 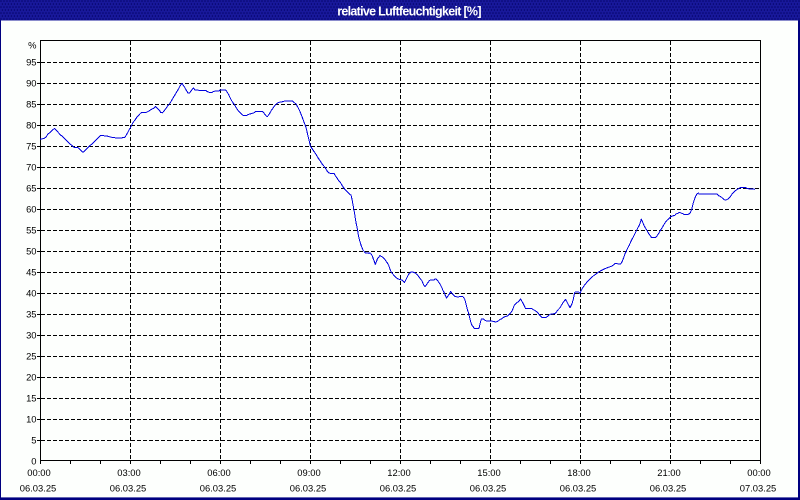 I want to click on svg-text: 30, so click(x=31, y=334).